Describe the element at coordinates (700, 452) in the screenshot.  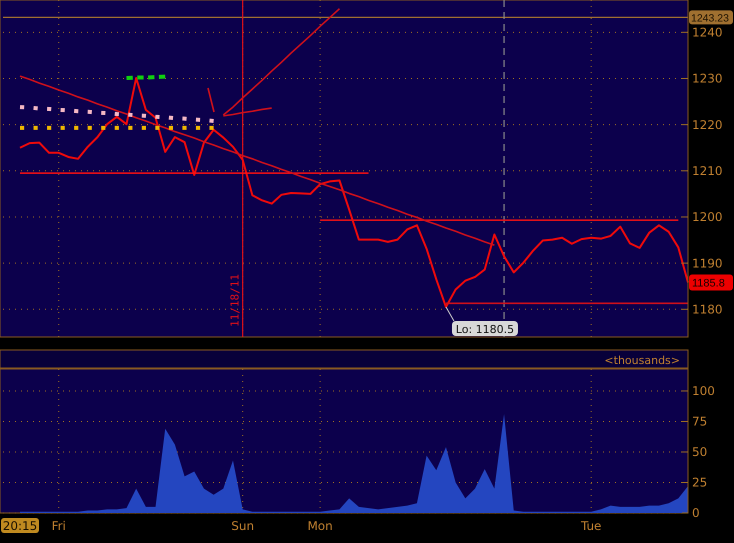
I see `y-tick-label: 50` at that location.